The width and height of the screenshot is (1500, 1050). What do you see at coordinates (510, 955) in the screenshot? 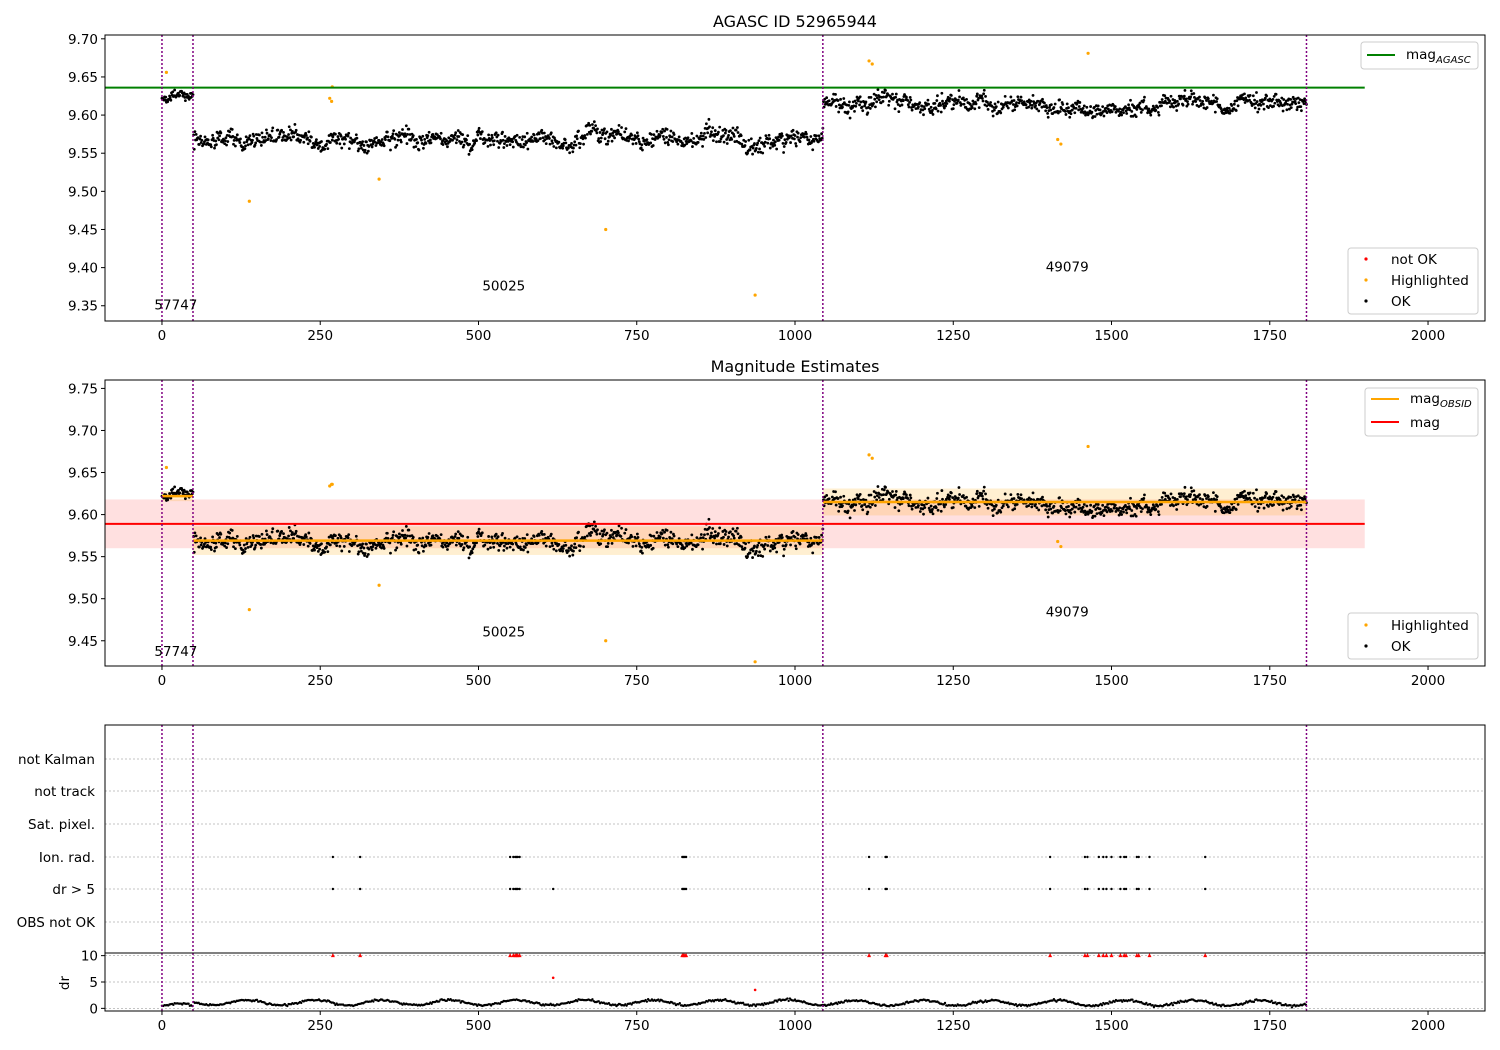
I see `dr-clipped-marker` at bounding box center [510, 955].